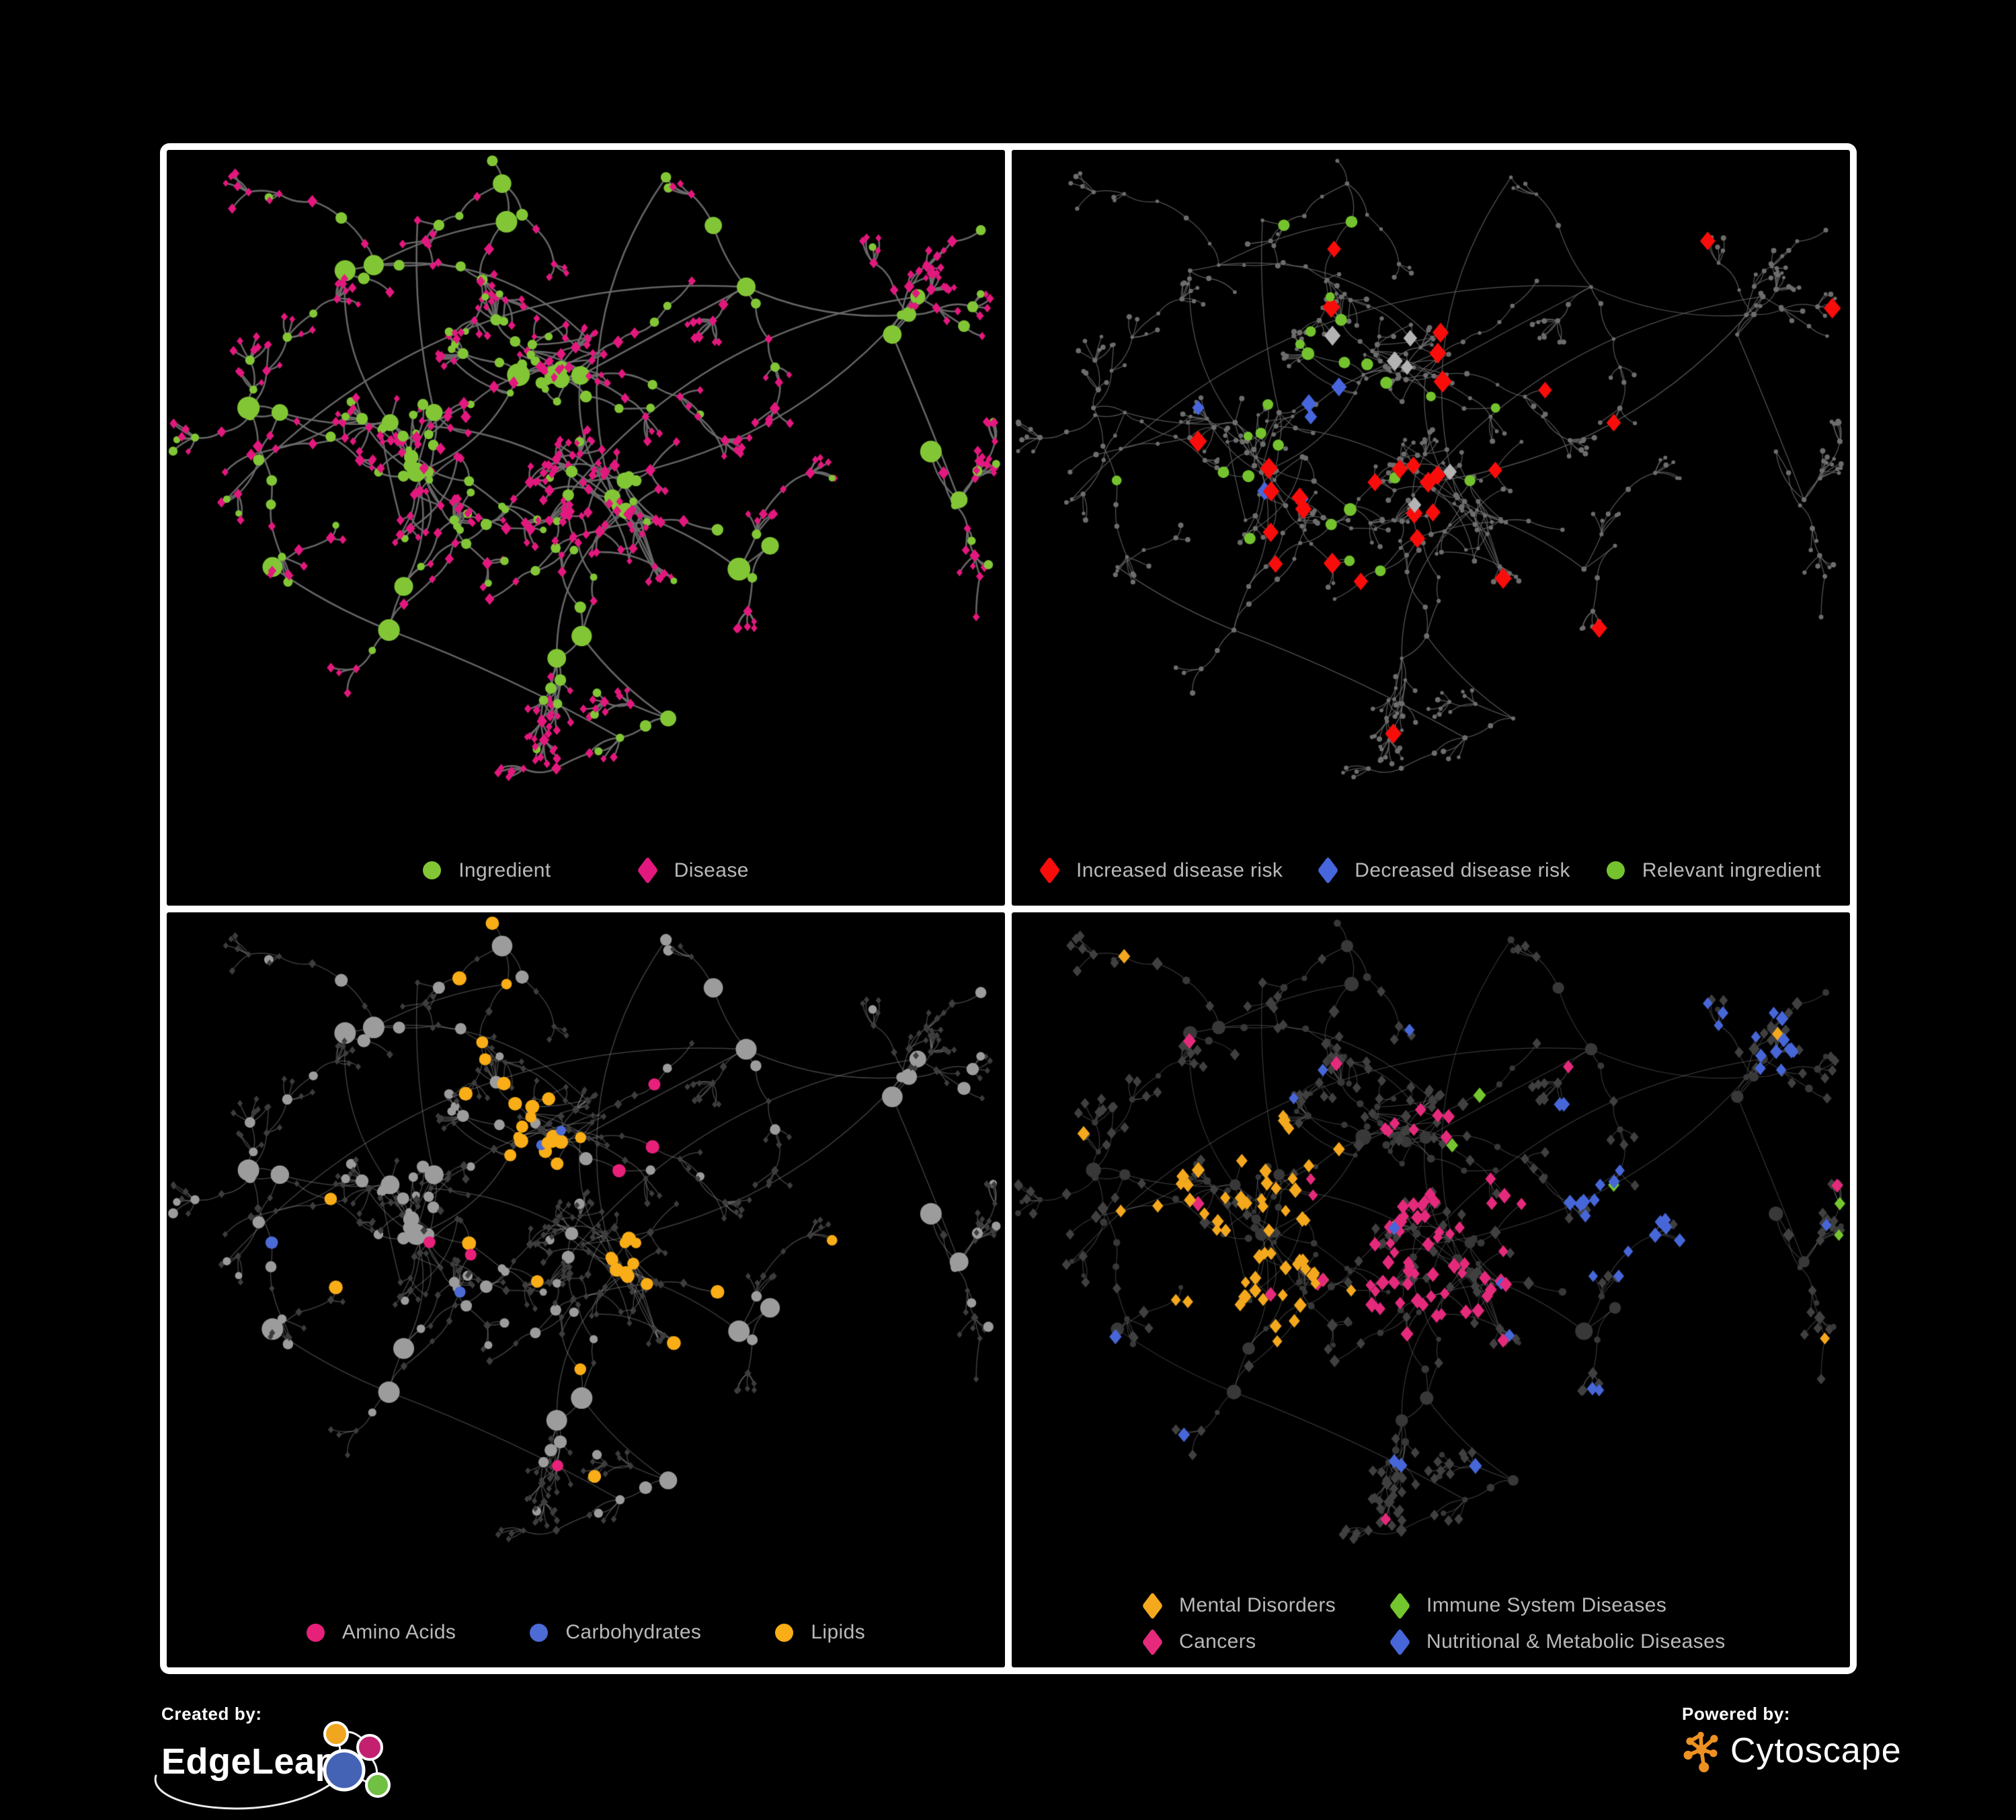 This screenshot has height=1820, width=2016. Describe the element at coordinates (1050, 870) in the screenshot. I see `increased-risk-marker-icon` at that location.